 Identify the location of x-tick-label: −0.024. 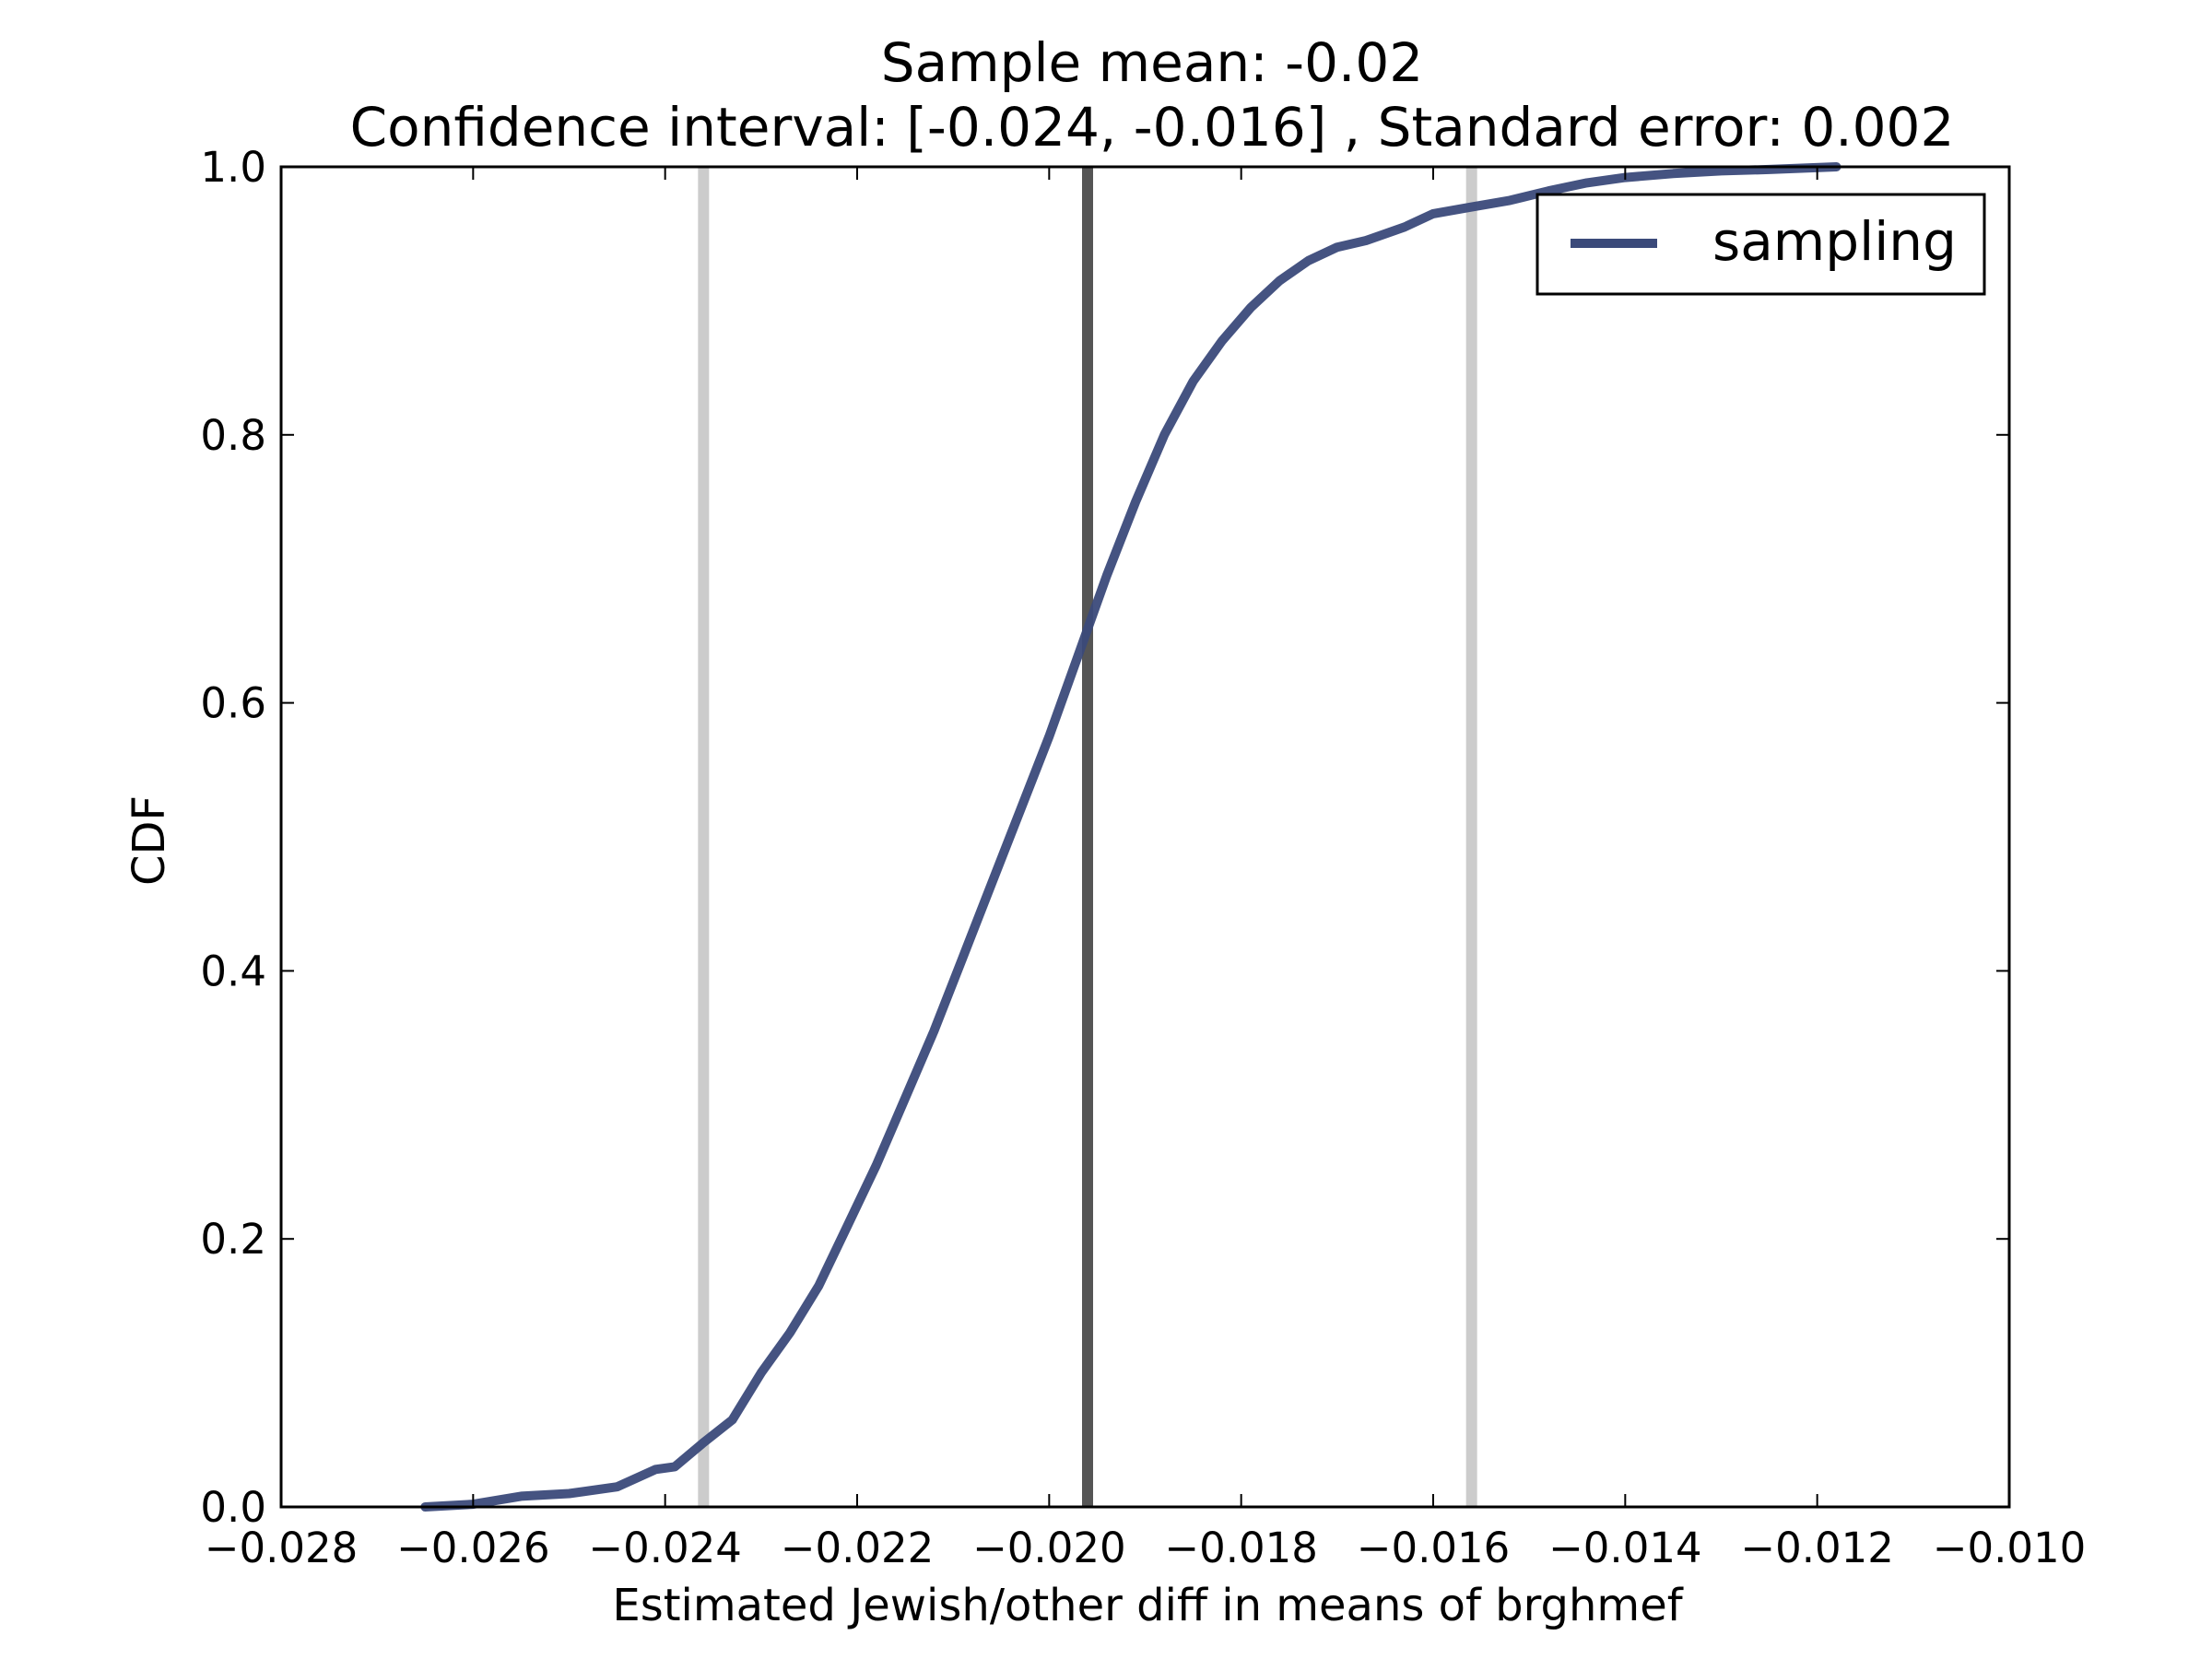
(665, 1548).